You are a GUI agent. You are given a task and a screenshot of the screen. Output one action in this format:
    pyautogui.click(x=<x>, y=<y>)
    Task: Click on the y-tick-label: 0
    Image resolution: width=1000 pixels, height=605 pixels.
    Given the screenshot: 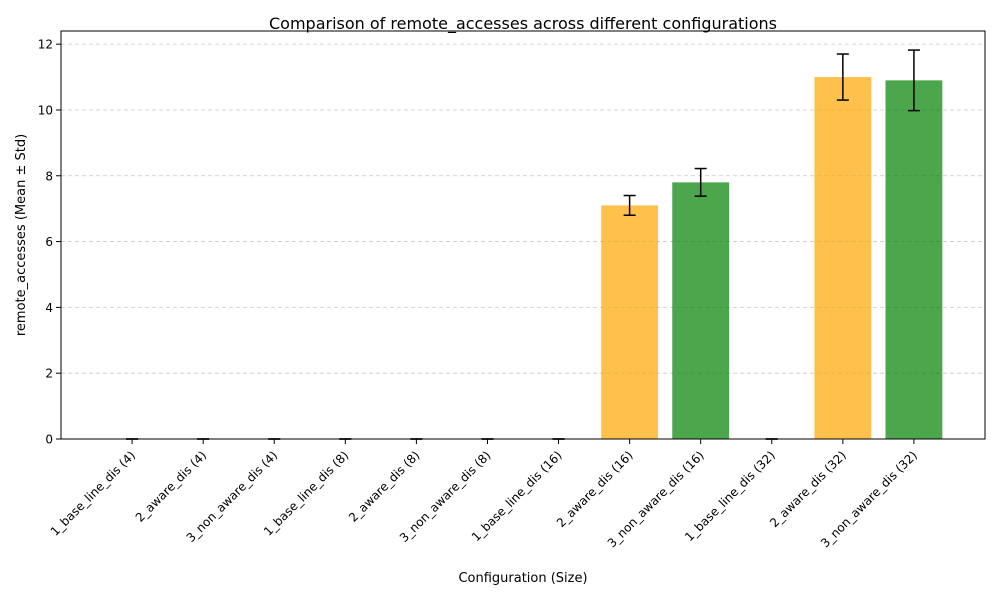 What is the action you would take?
    pyautogui.click(x=49, y=440)
    